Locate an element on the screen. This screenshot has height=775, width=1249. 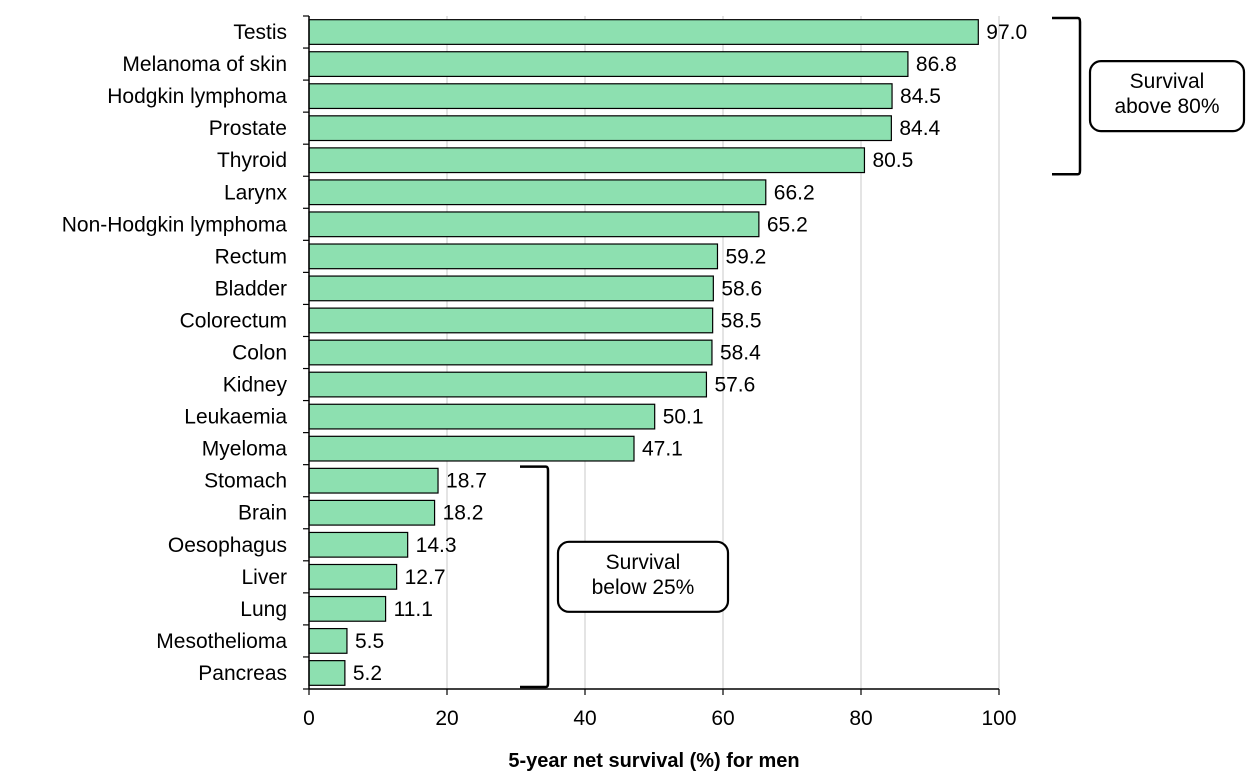
category-label: Brain is located at coordinates (262, 513).